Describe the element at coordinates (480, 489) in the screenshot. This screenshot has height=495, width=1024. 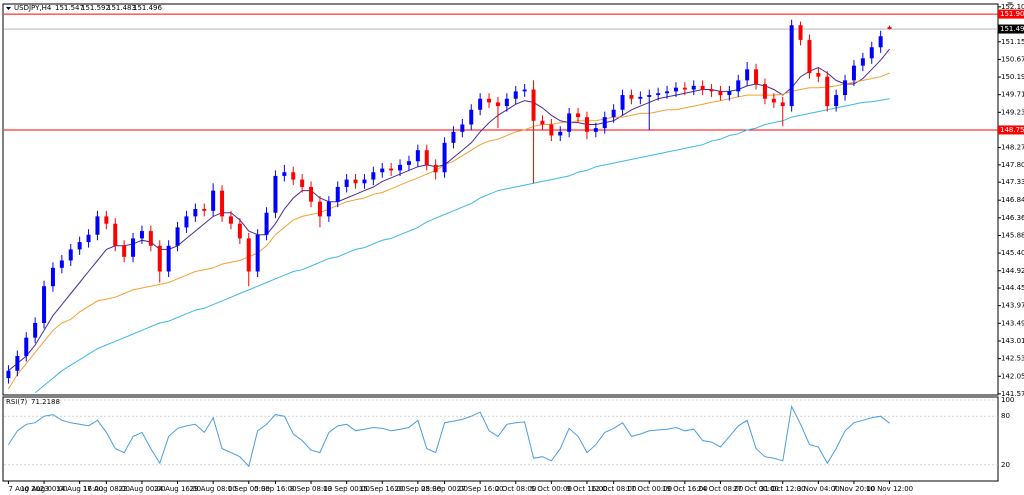
I see `x-tick-label: 27 Sep 16:00` at that location.